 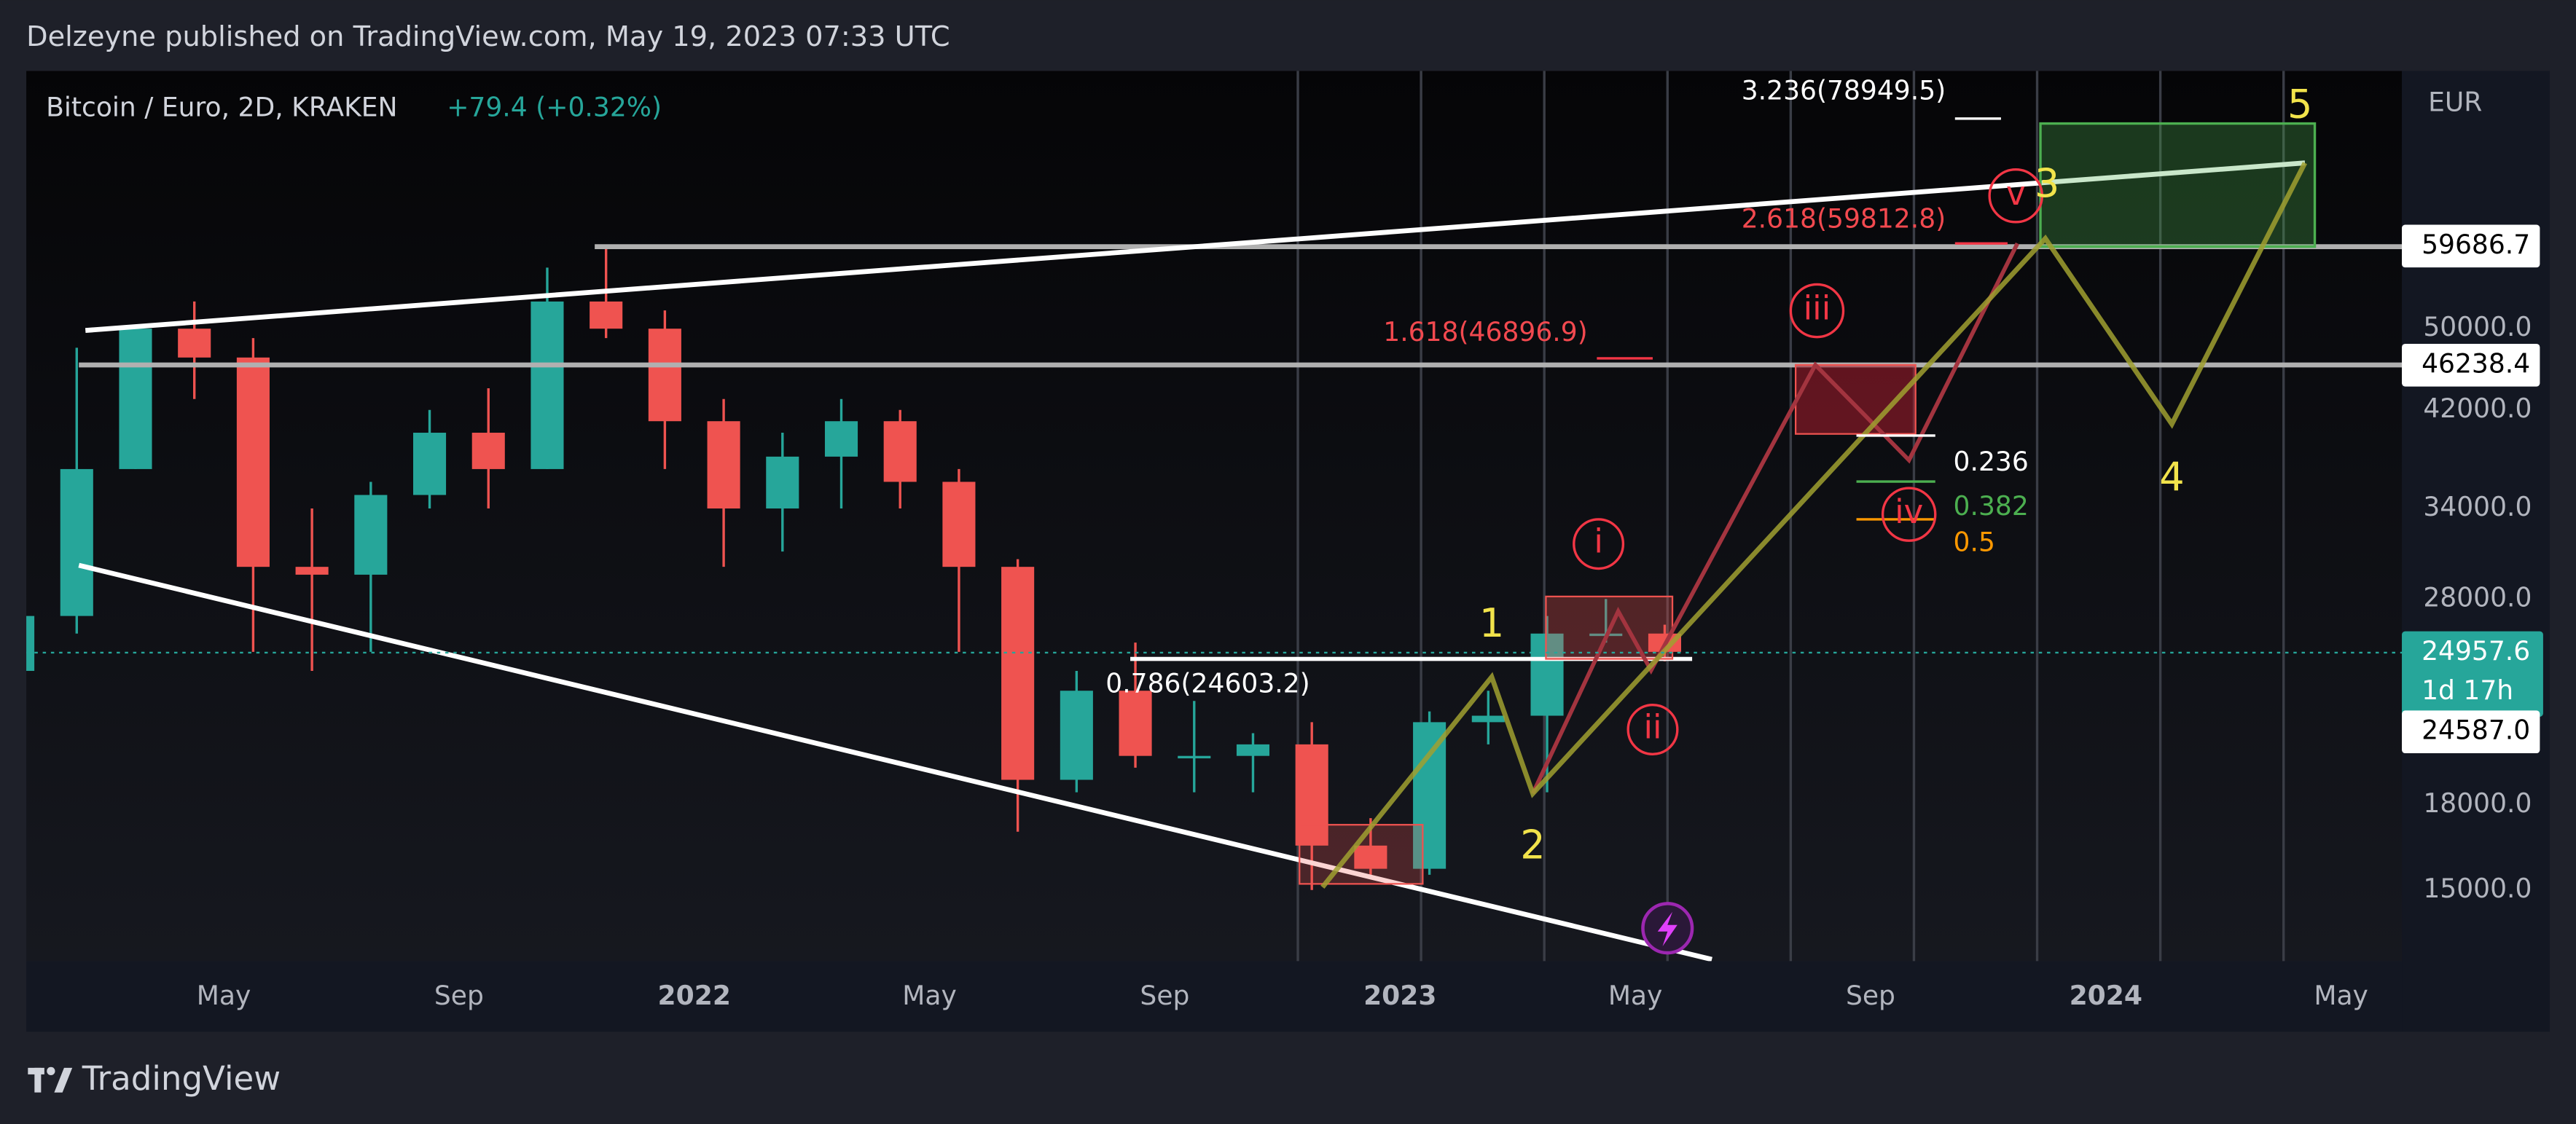 What do you see at coordinates (1817, 309) in the screenshot?
I see `wave-label: iii` at bounding box center [1817, 309].